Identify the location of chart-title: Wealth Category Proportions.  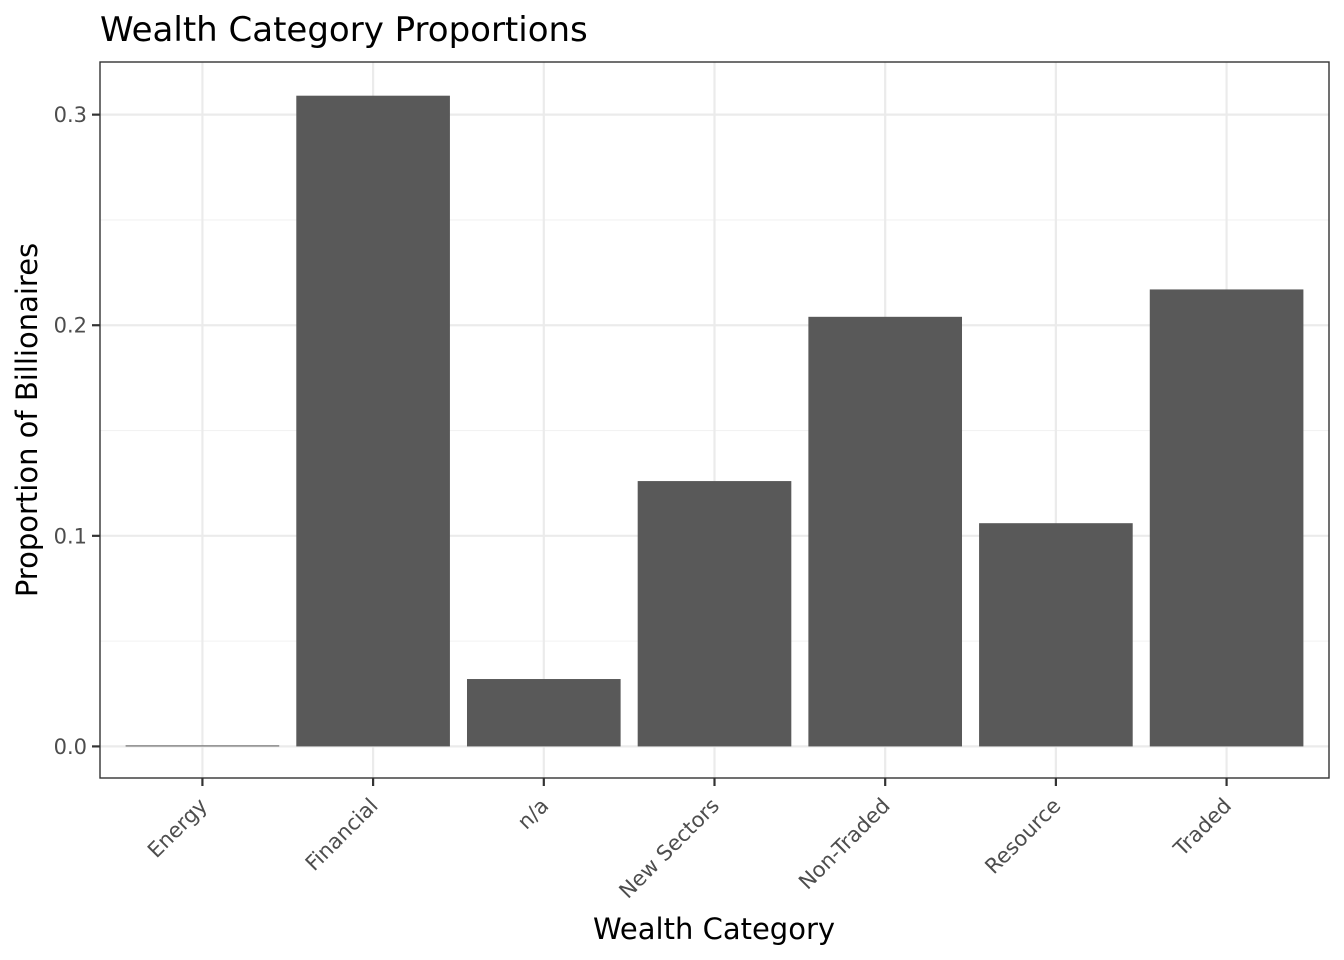
(344, 30).